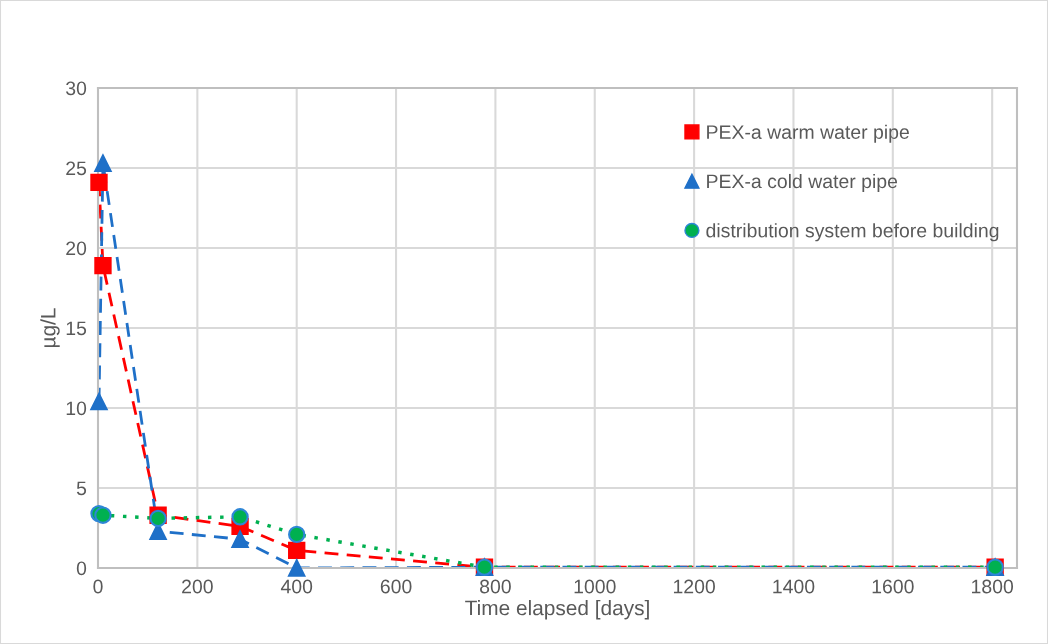 This screenshot has height=644, width=1048. I want to click on legend-label: PEX-a warm water pipe, so click(808, 133).